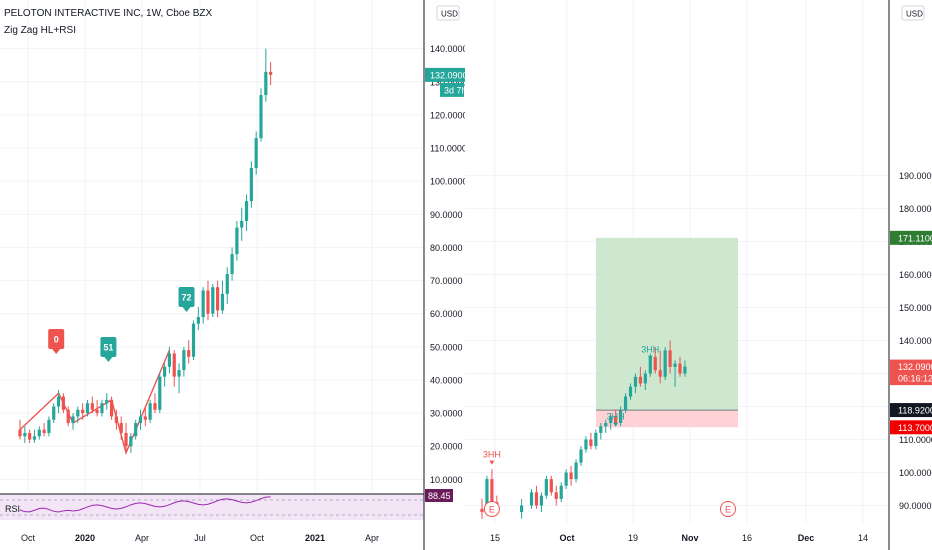 The width and height of the screenshot is (932, 550). What do you see at coordinates (447, 182) in the screenshot?
I see `price-tick-label: 100.0000` at bounding box center [447, 182].